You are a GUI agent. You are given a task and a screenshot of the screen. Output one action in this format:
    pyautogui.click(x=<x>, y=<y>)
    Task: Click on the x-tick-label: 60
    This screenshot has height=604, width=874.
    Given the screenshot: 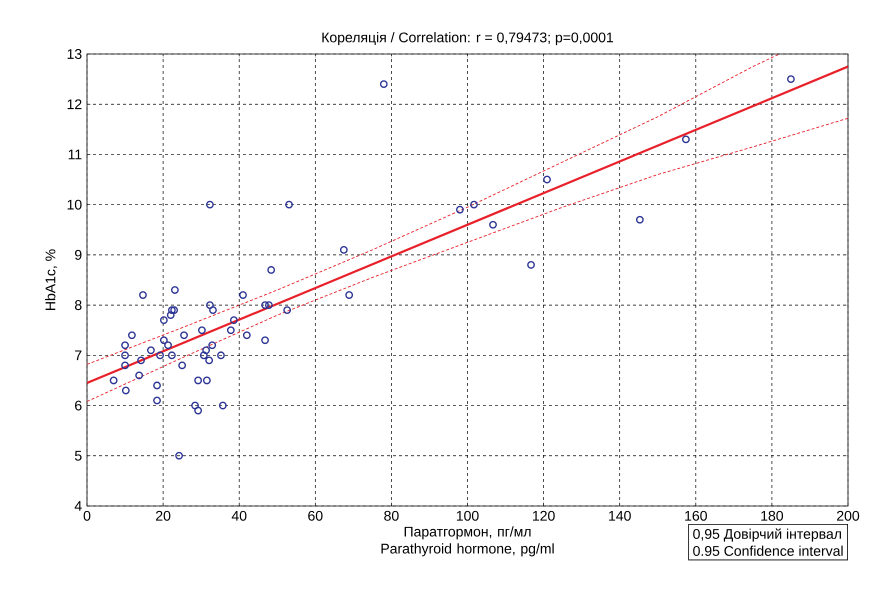 What is the action you would take?
    pyautogui.click(x=315, y=515)
    